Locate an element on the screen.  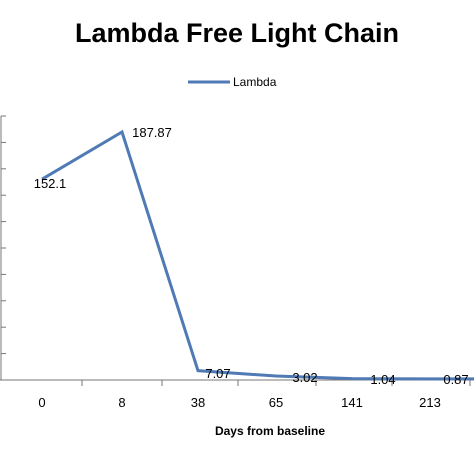
x-tick-label: 0 is located at coordinates (41, 402).